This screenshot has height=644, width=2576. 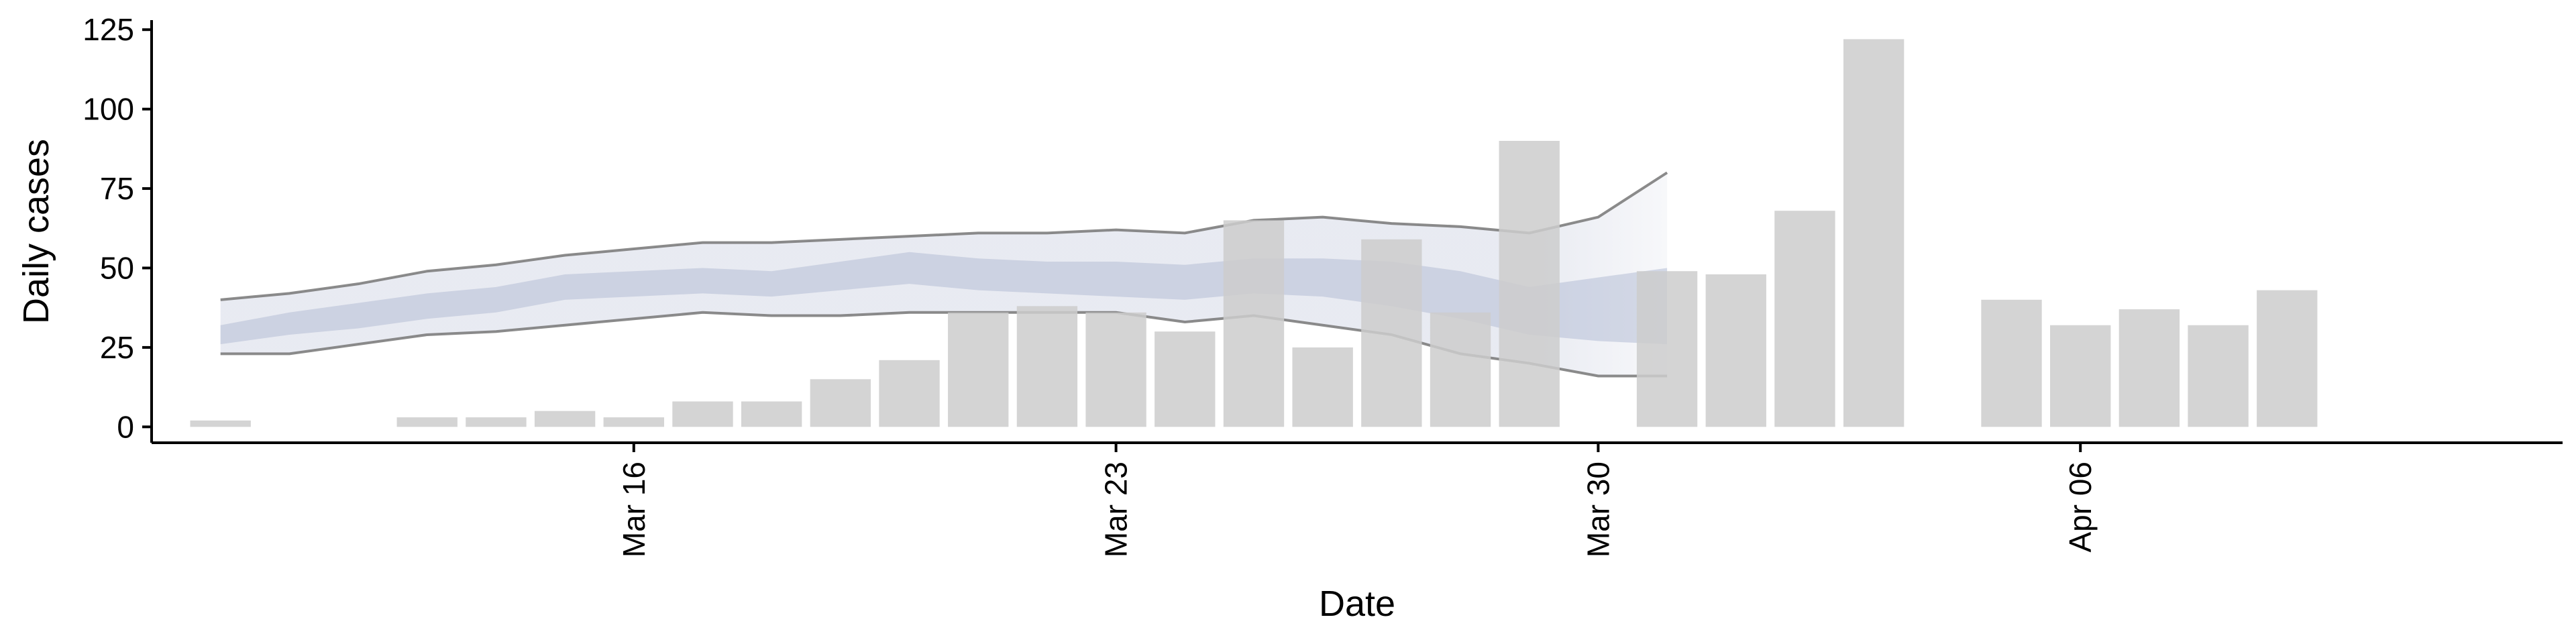 What do you see at coordinates (117, 228) in the screenshot?
I see `y-axis-ticks: 0 25 50 75 100 125` at bounding box center [117, 228].